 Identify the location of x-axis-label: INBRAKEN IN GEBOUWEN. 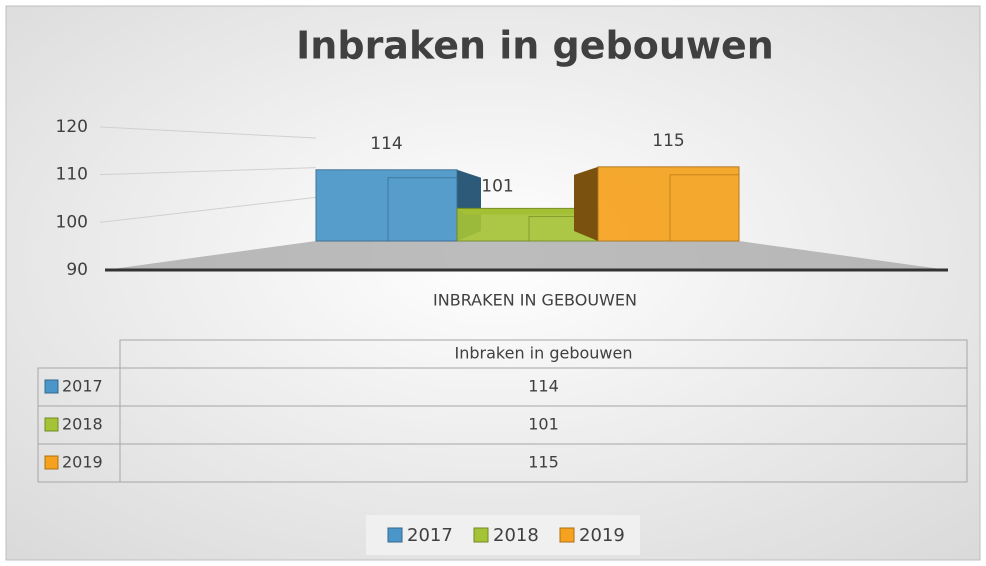
(535, 300).